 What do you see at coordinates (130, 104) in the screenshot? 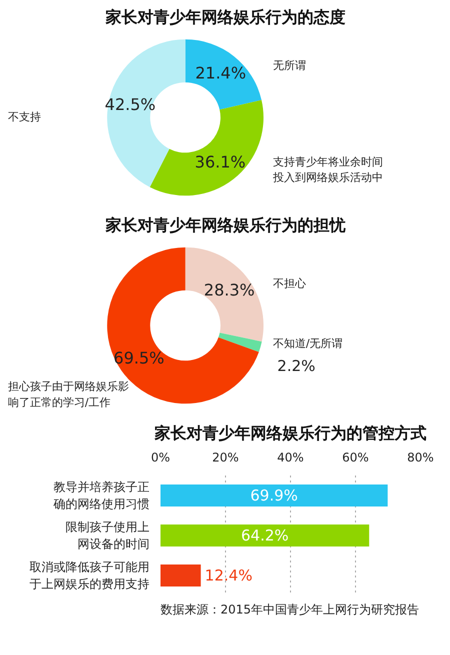
I see `data-label: 42.5%` at bounding box center [130, 104].